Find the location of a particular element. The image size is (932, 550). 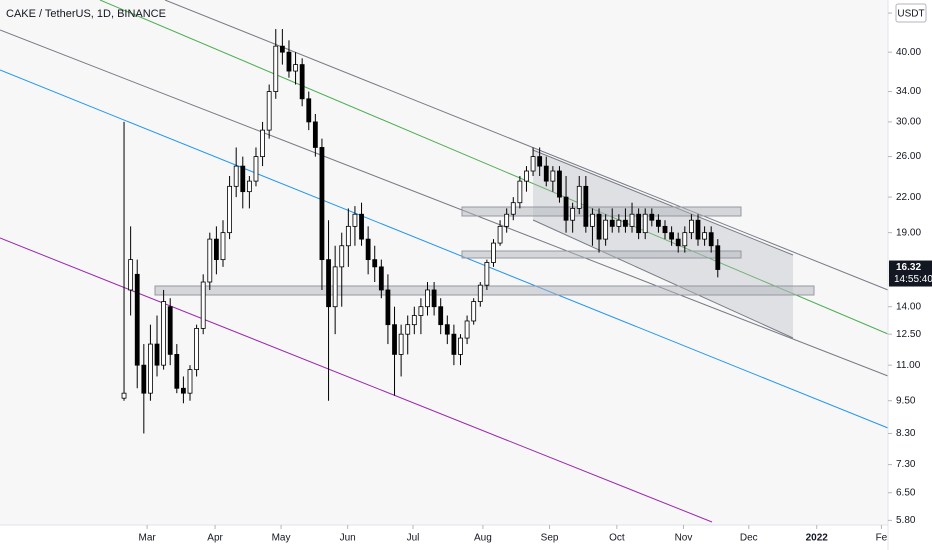

time-axis is located at coordinates (444, 537).